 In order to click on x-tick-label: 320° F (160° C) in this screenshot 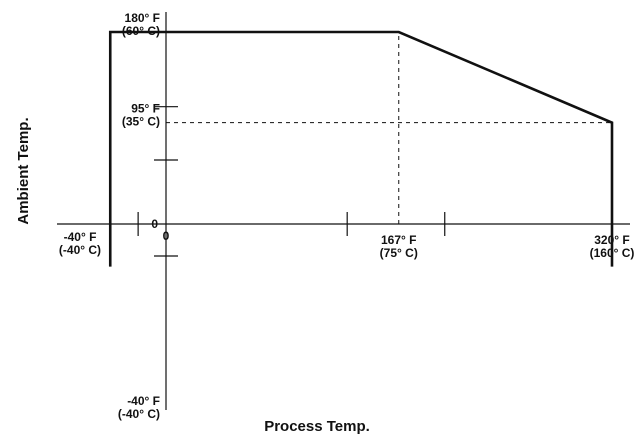, I will do `click(612, 246)`.